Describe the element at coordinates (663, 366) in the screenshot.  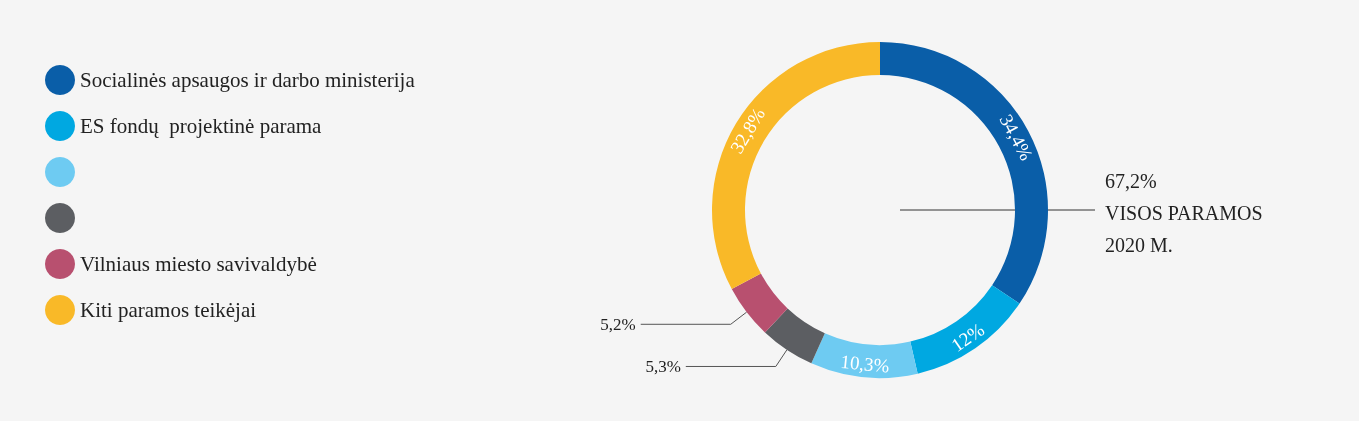
I see `data-label: 5,3%` at that location.